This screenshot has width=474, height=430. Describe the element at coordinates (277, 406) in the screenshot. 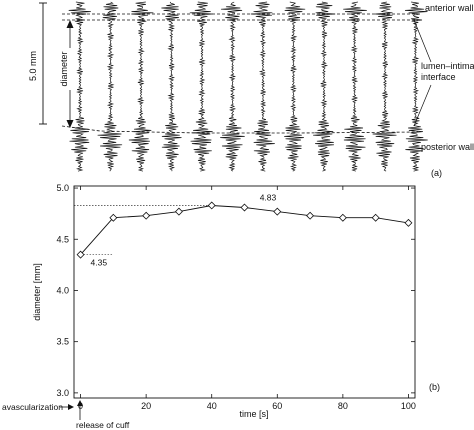

I see `x-tick-label: 60` at that location.